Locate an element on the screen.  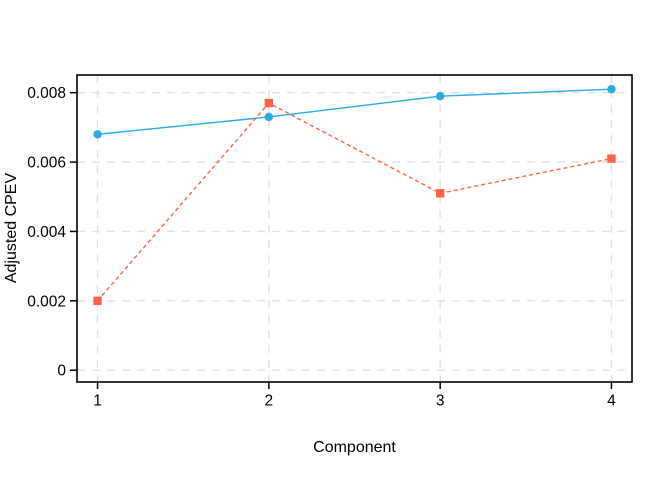
x-tick-label: 2 is located at coordinates (269, 401).